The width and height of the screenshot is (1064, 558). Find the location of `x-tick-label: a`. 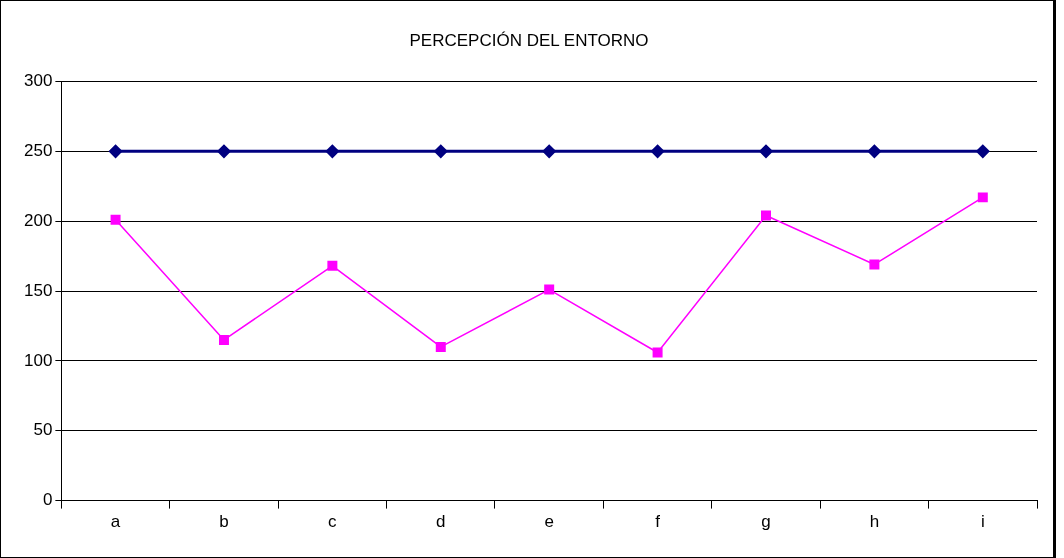

x-tick-label: a is located at coordinates (115, 522).